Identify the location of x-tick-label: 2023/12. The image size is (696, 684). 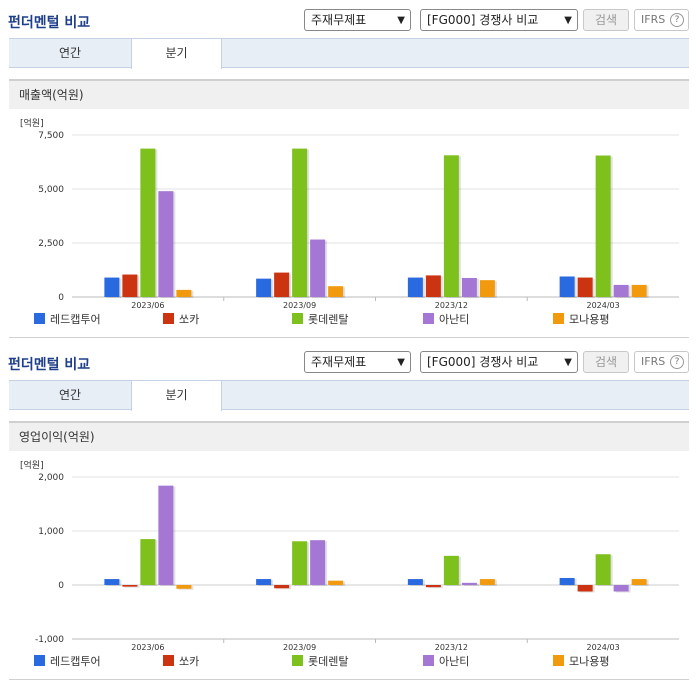
(451, 647).